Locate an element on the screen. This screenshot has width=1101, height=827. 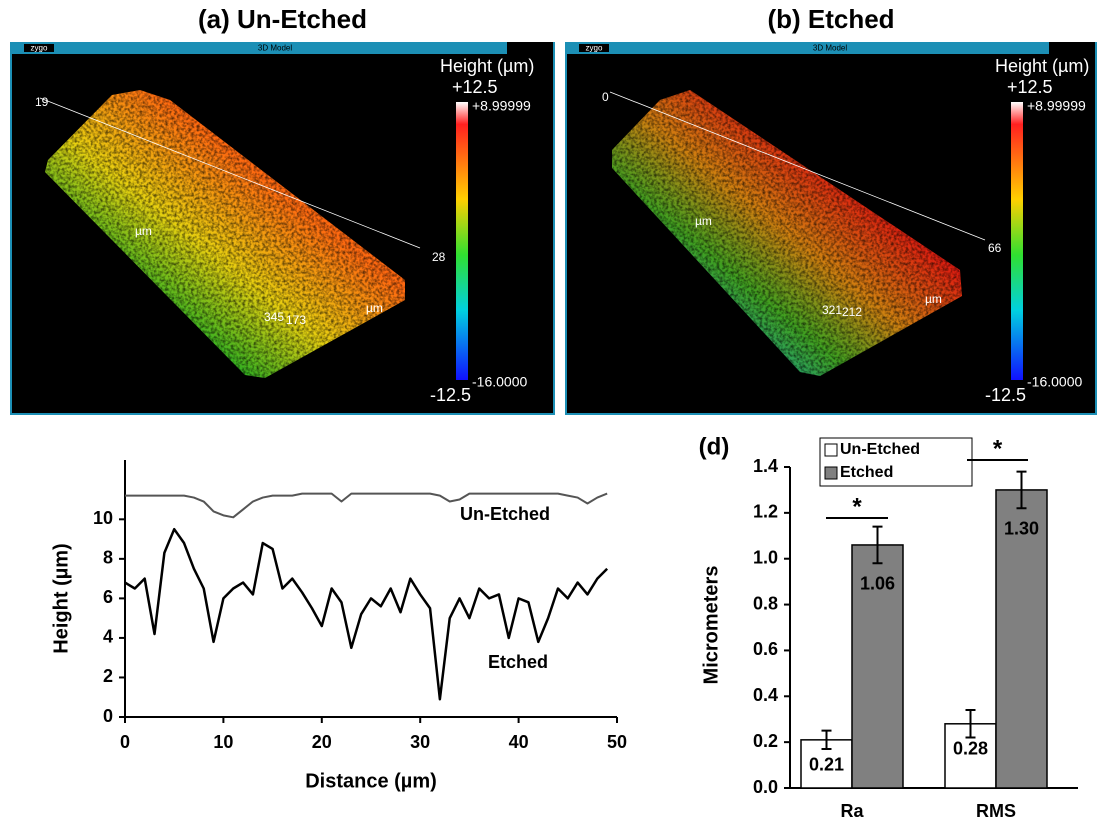
panel-title: (b) Etched is located at coordinates (830, 19).